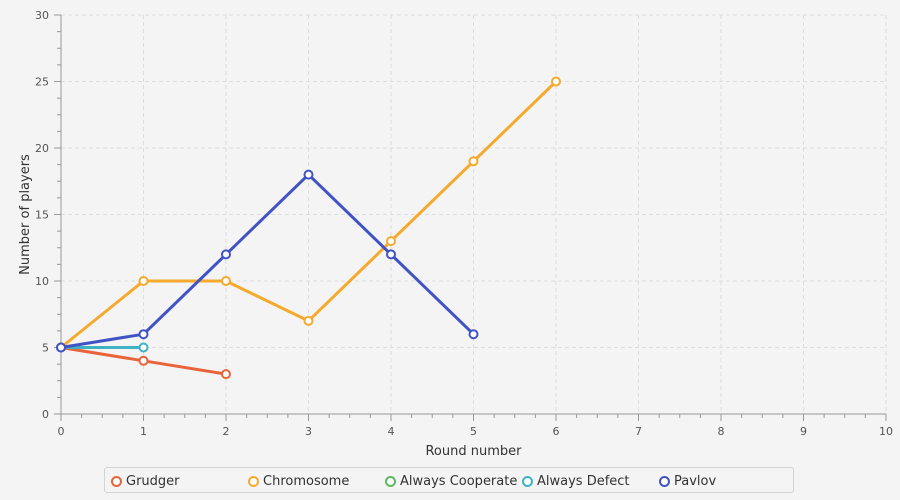 Image resolution: width=900 pixels, height=500 pixels. What do you see at coordinates (583, 481) in the screenshot?
I see `legend-label: Always Defect` at bounding box center [583, 481].